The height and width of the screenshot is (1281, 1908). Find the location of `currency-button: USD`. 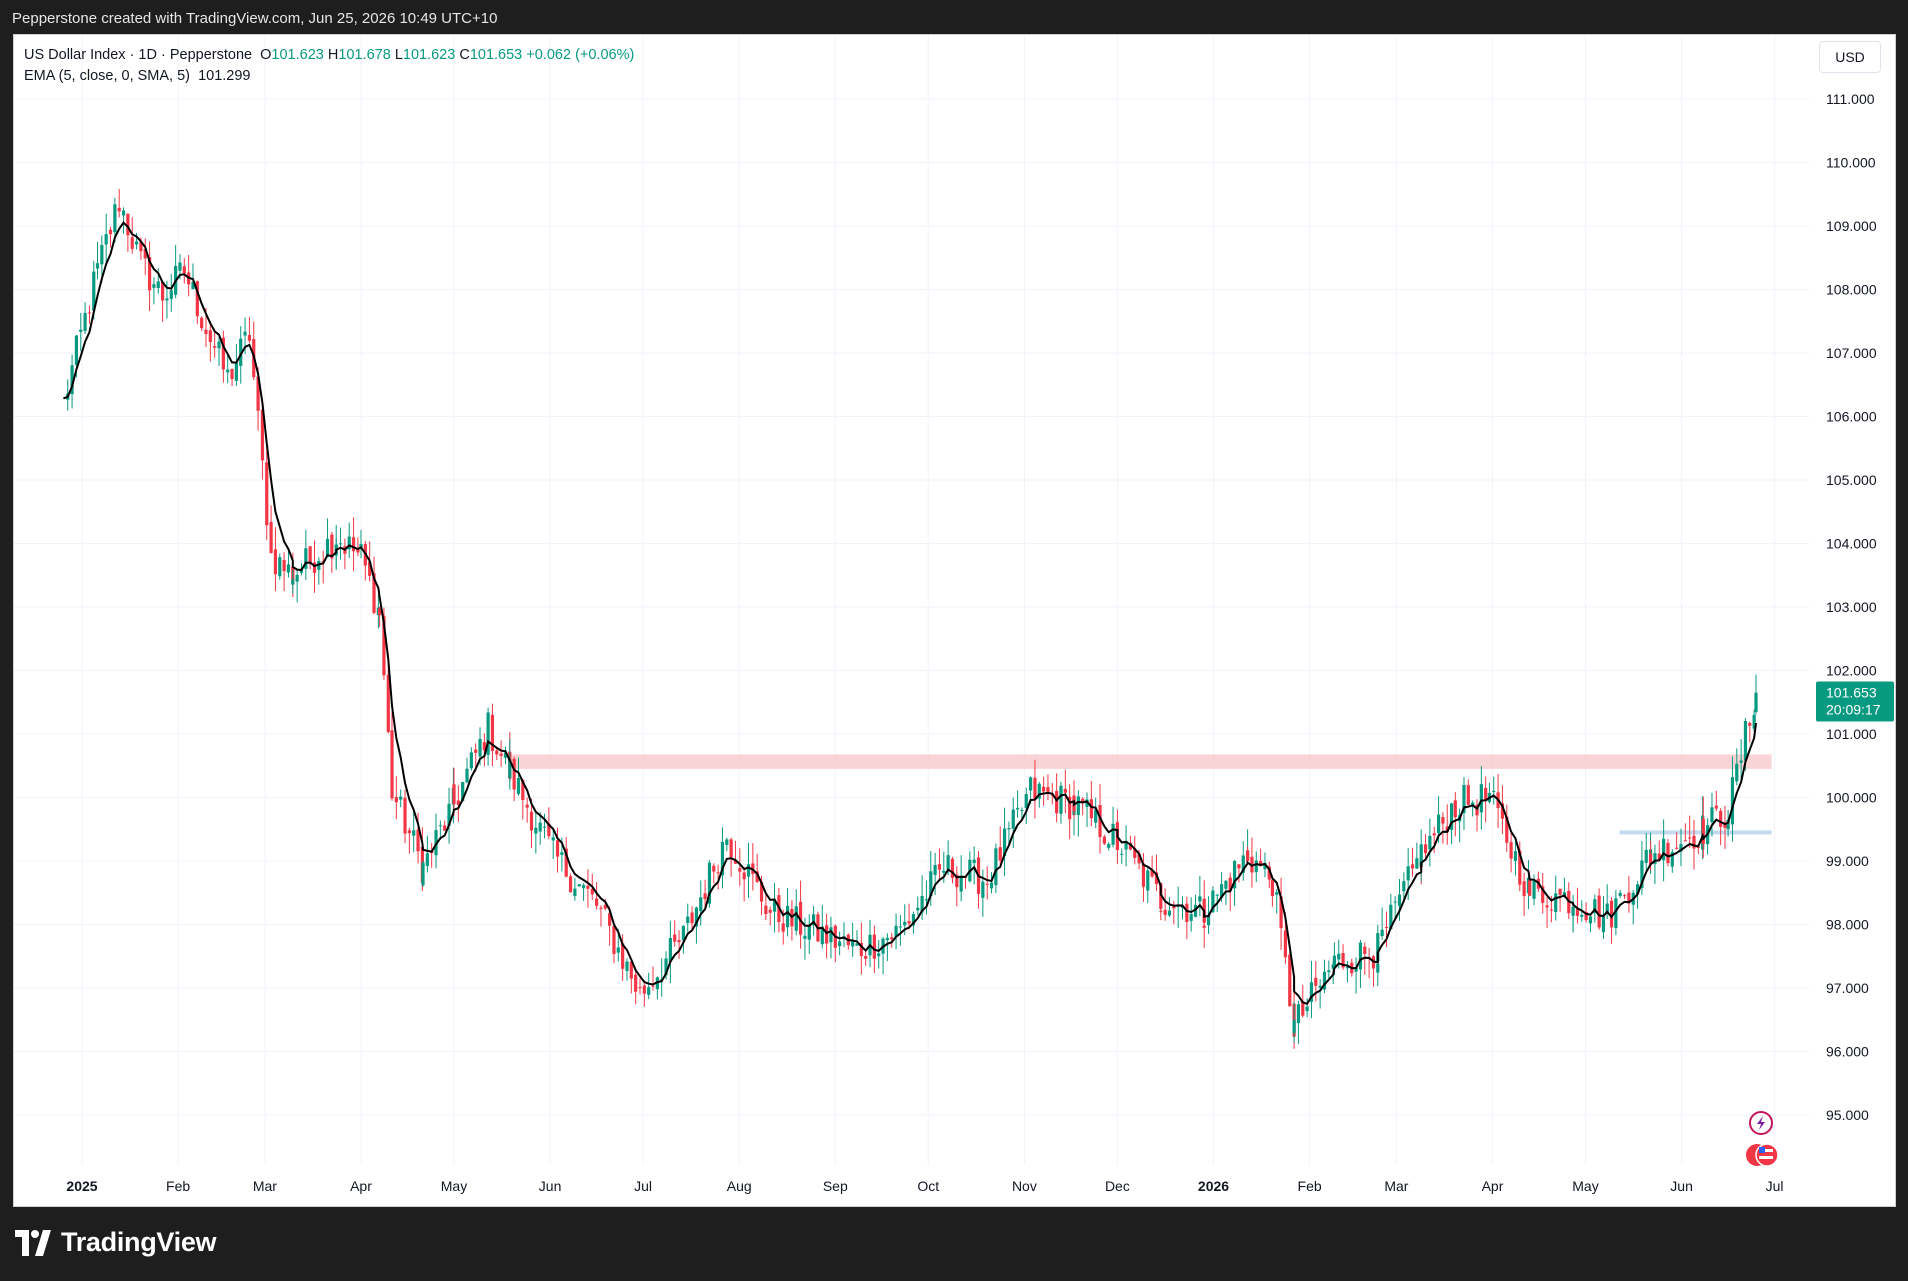

currency-button: USD is located at coordinates (1850, 57).